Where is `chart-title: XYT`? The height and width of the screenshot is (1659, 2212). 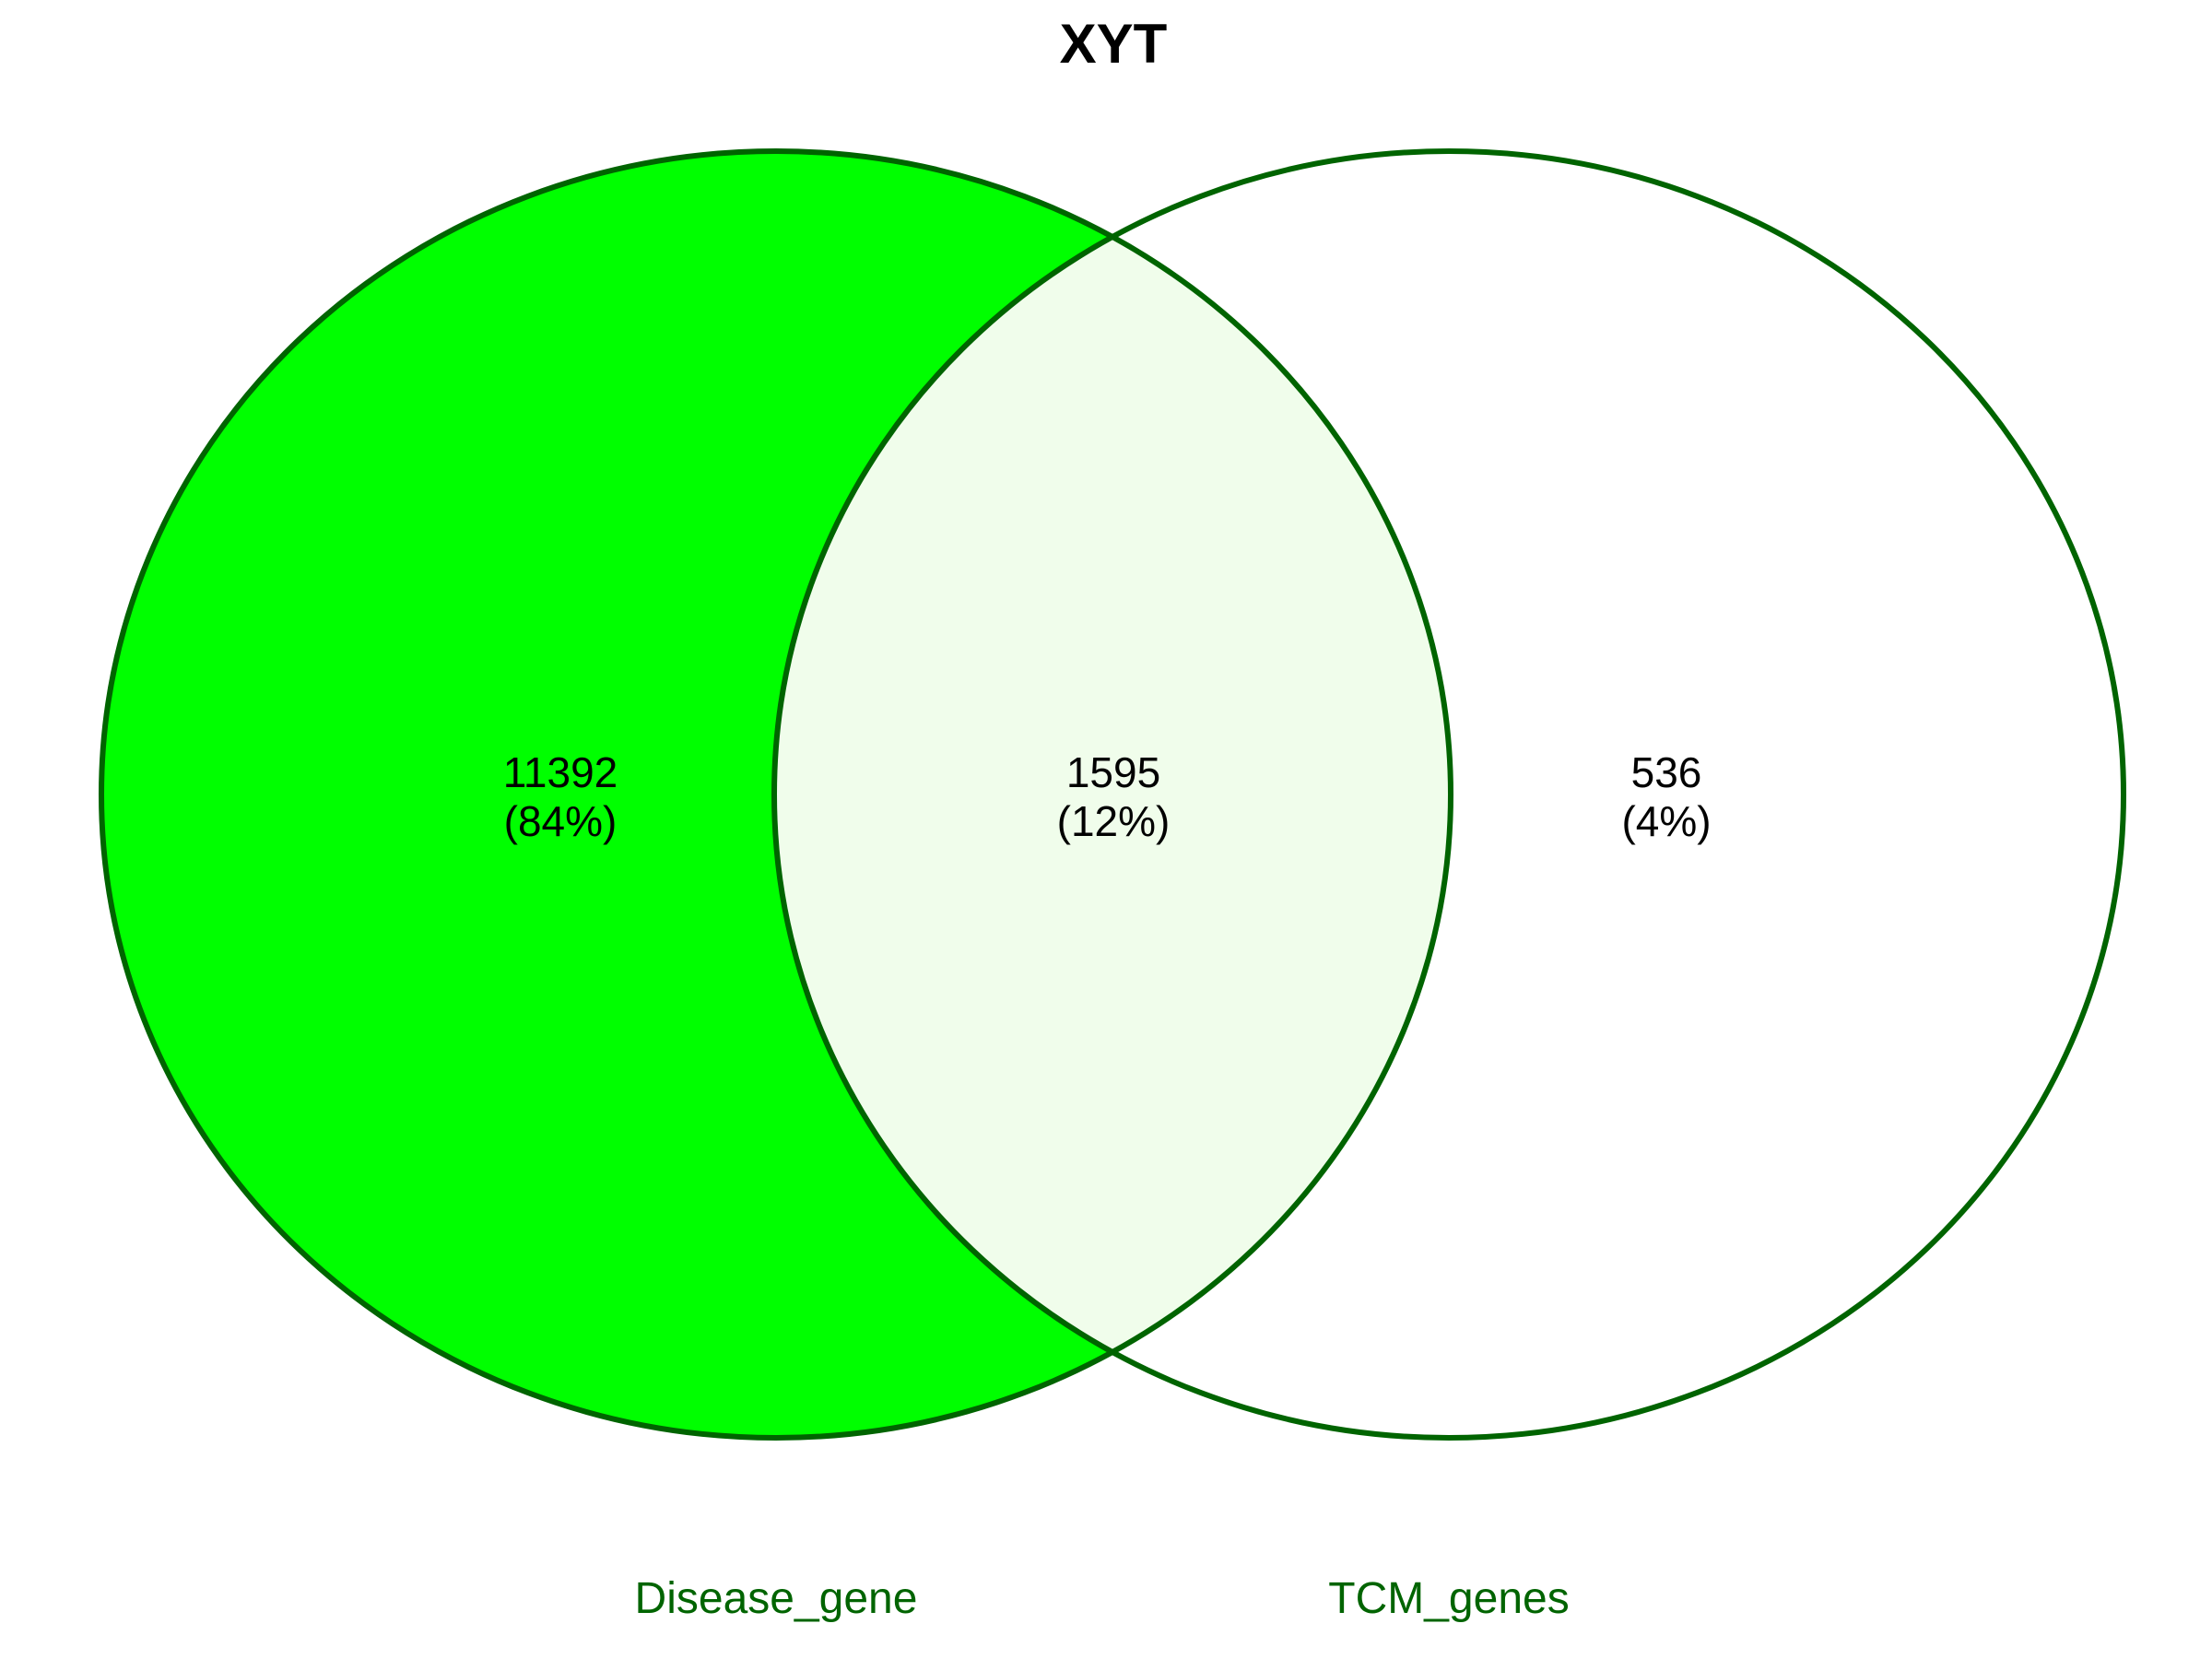 chart-title: XYT is located at coordinates (1114, 44).